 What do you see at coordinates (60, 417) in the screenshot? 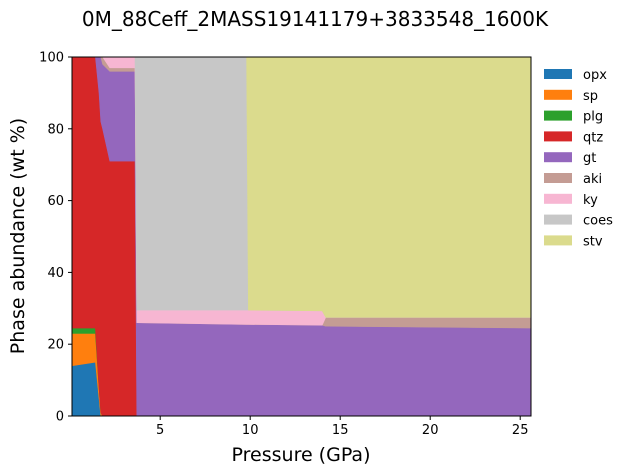
I see `y-tick-label: 0` at bounding box center [60, 417].